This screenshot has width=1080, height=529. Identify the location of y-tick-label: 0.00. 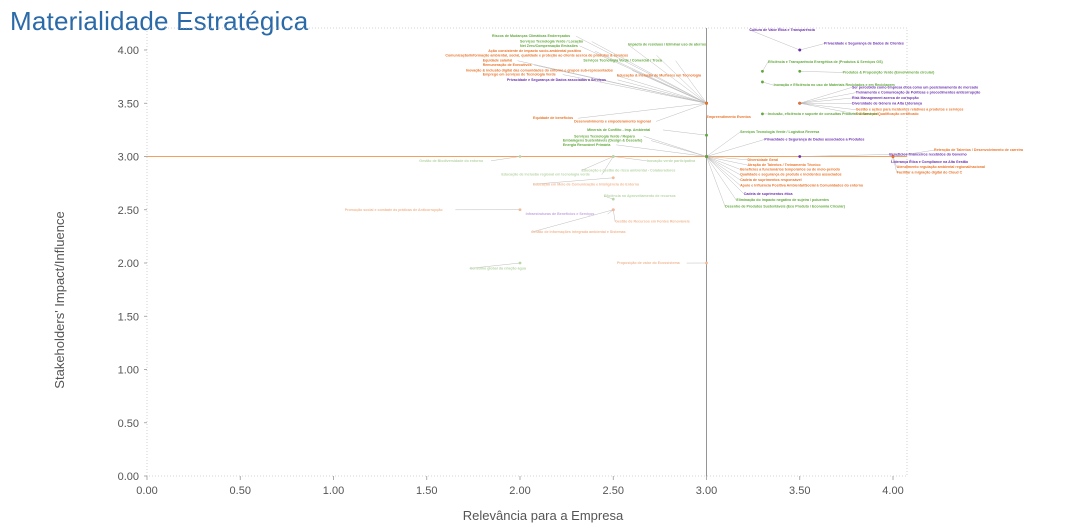
(128, 477).